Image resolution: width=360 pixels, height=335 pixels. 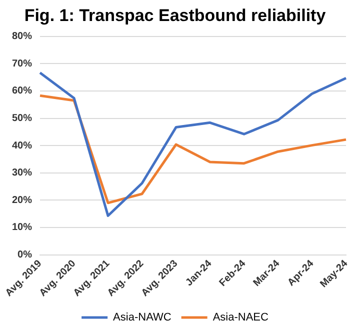 What do you see at coordinates (22, 200) in the screenshot?
I see `y-tick-label: 20%` at bounding box center [22, 200].